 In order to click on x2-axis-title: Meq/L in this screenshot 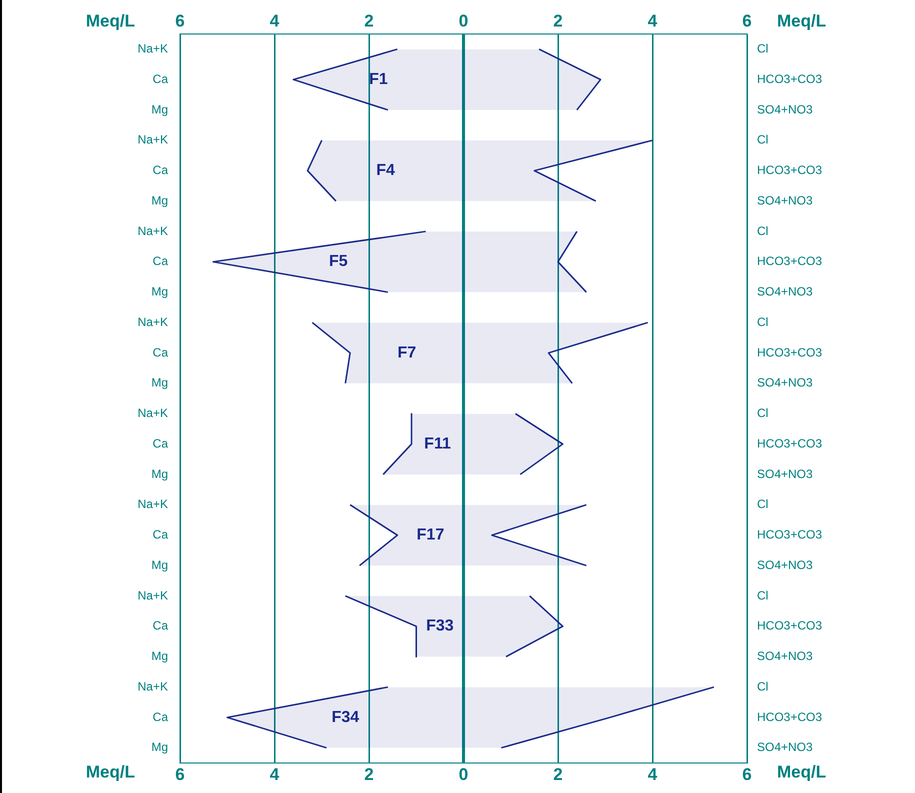, I will do `click(801, 21)`.